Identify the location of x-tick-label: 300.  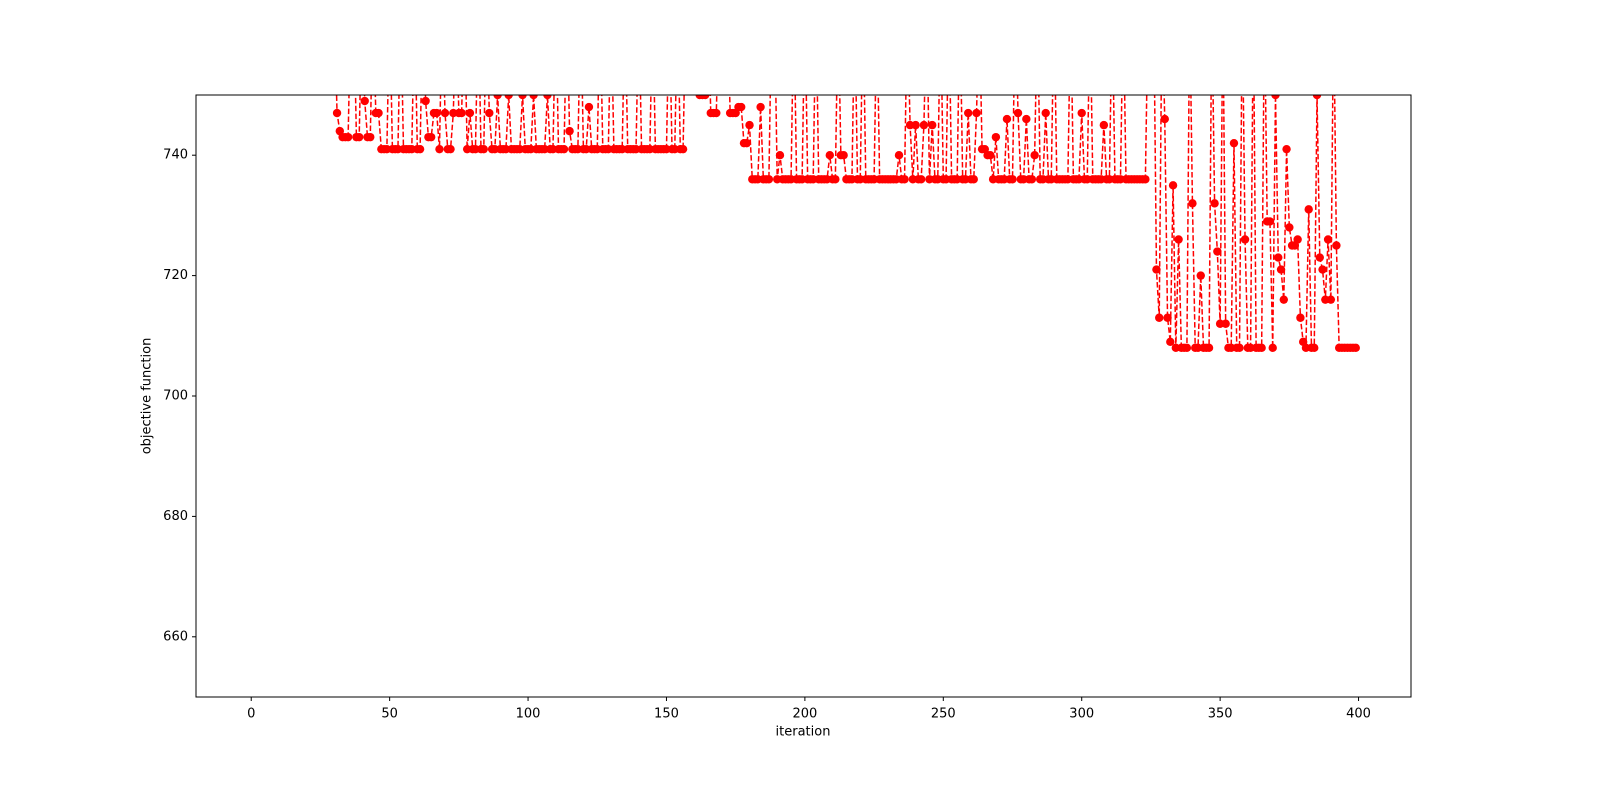
(1081, 714).